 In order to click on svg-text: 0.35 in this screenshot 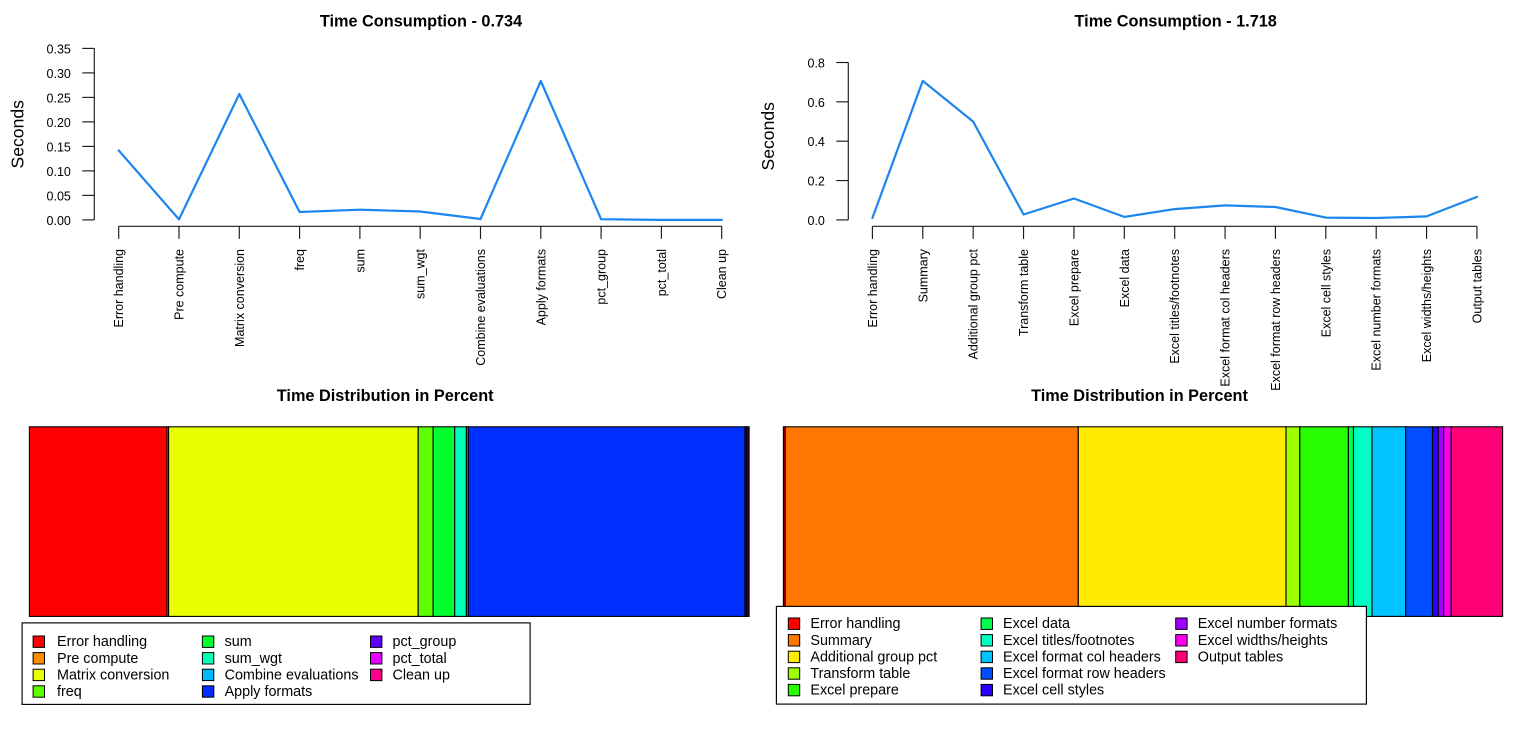, I will do `click(59, 49)`.